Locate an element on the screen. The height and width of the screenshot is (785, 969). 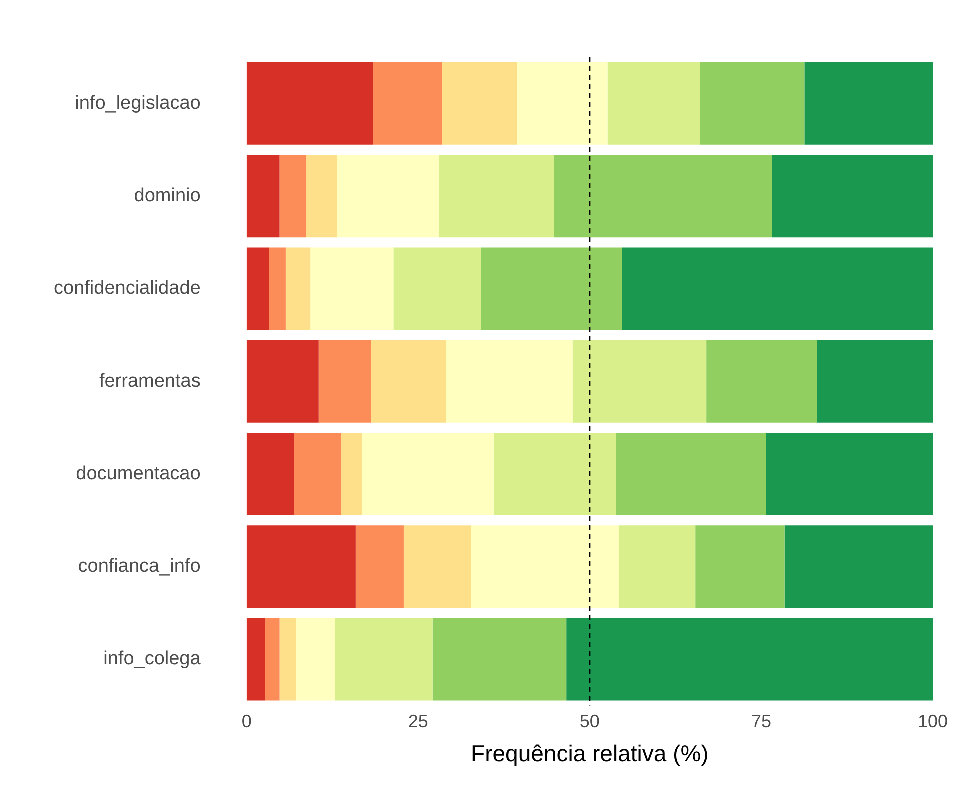
y-tick-label: info_legislacao is located at coordinates (138, 103).